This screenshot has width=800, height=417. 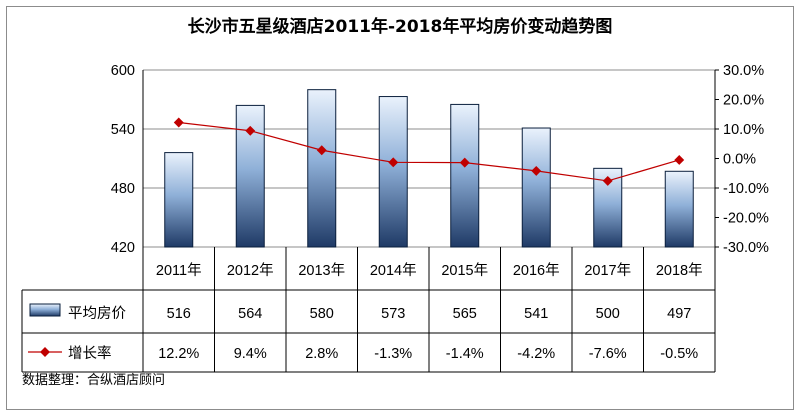 What do you see at coordinates (179, 314) in the screenshot?
I see `bar-value-cell: 516` at bounding box center [179, 314].